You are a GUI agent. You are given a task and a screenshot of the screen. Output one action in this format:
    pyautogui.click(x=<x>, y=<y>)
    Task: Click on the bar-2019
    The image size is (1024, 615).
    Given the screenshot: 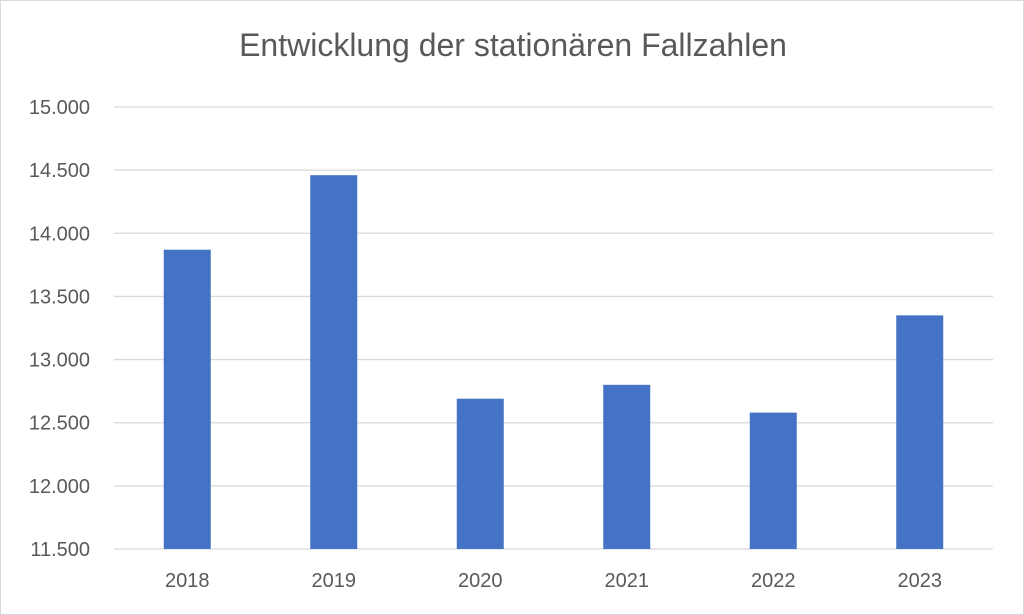 What is the action you would take?
    pyautogui.click(x=334, y=362)
    